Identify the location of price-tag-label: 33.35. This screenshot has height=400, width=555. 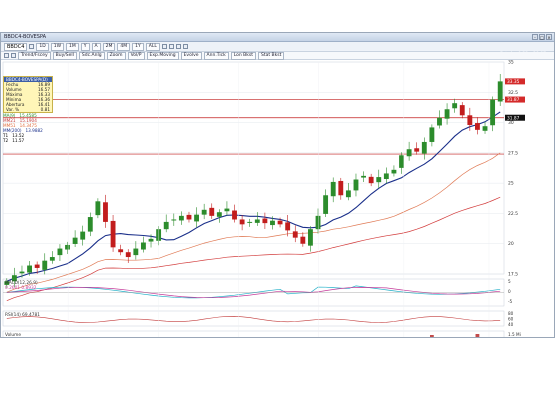
(513, 82).